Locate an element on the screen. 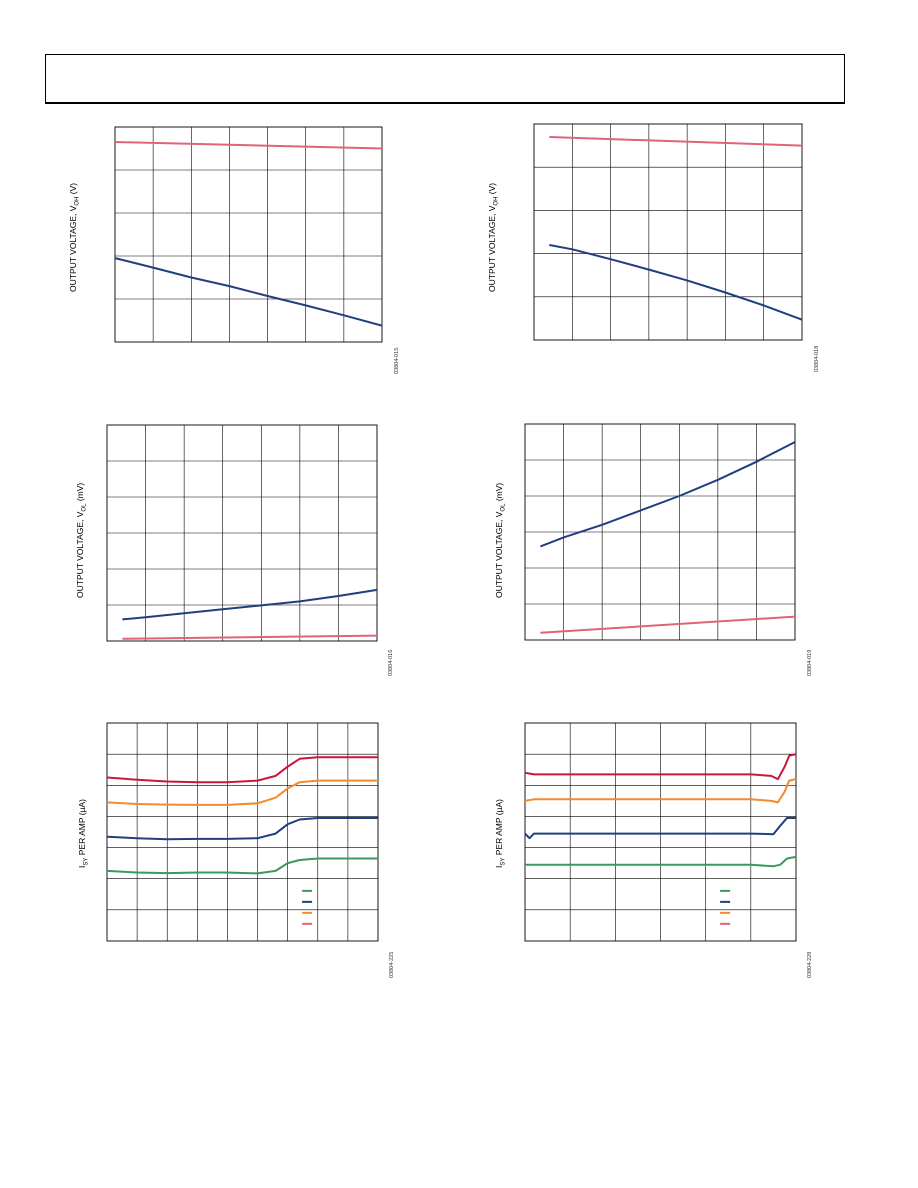  page-header-box is located at coordinates (445, 79).